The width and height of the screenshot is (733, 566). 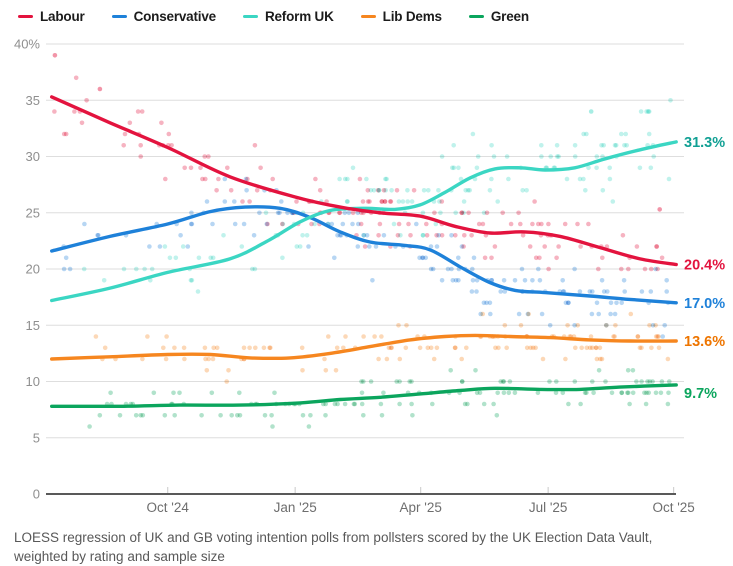 I want to click on y-axis-label: 40%, so click(x=27, y=44).